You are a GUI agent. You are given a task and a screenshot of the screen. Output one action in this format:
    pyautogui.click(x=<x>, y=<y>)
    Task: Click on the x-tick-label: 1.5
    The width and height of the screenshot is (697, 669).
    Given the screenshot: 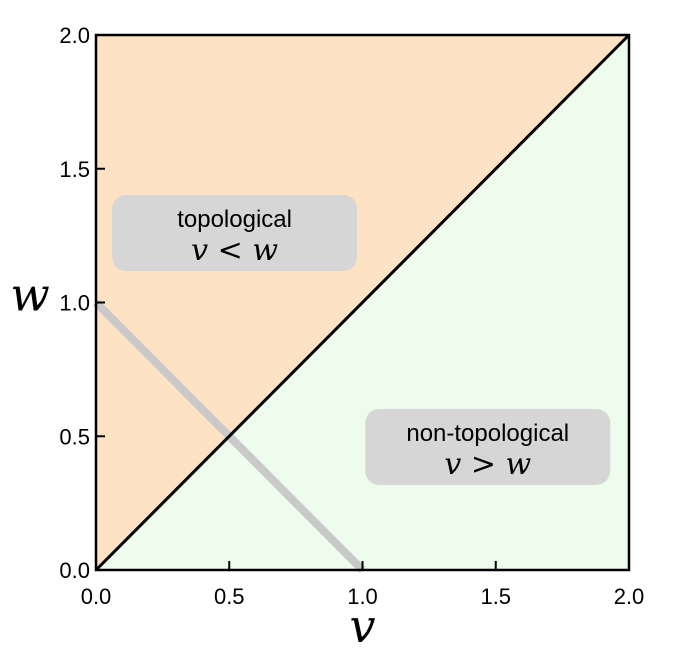 What is the action you would take?
    pyautogui.click(x=495, y=596)
    